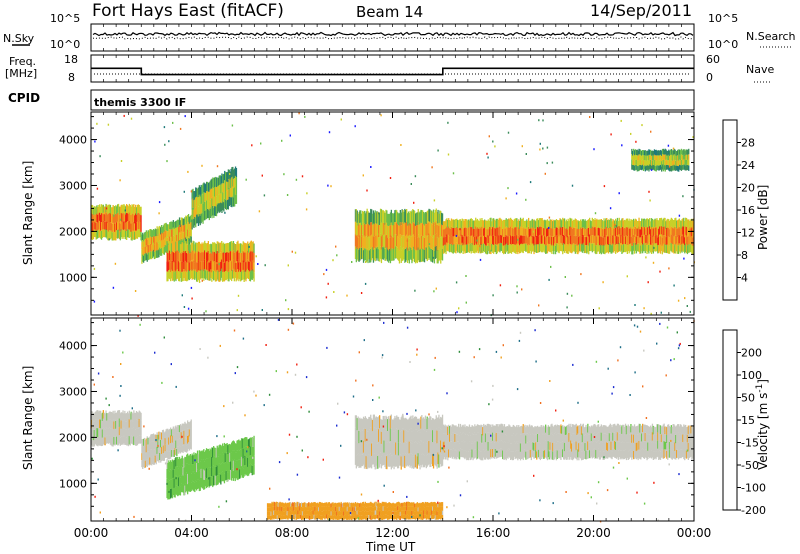 Image resolution: width=800 pixels, height=554 pixels. I want to click on ytick-label: 4000, so click(73, 140).